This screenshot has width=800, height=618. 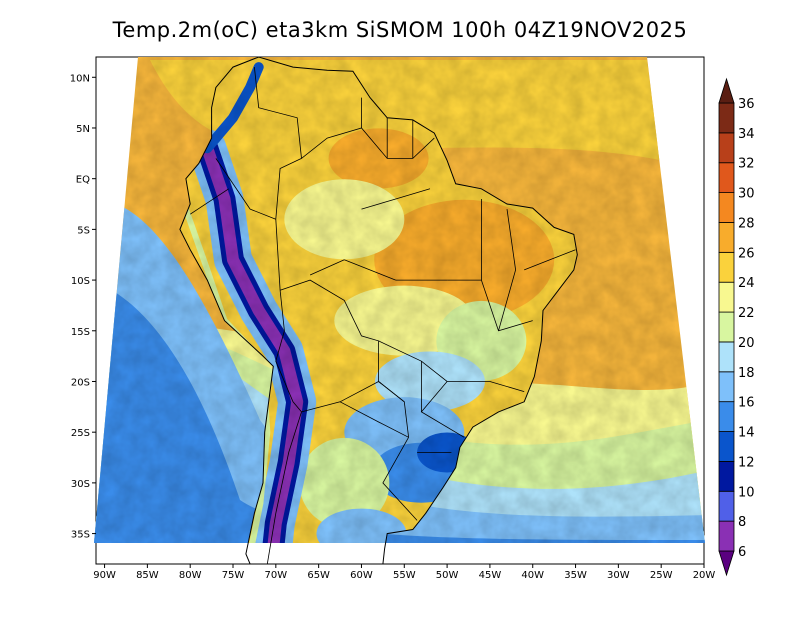 I want to click on lat-tick-label: 20S, so click(x=80, y=382).